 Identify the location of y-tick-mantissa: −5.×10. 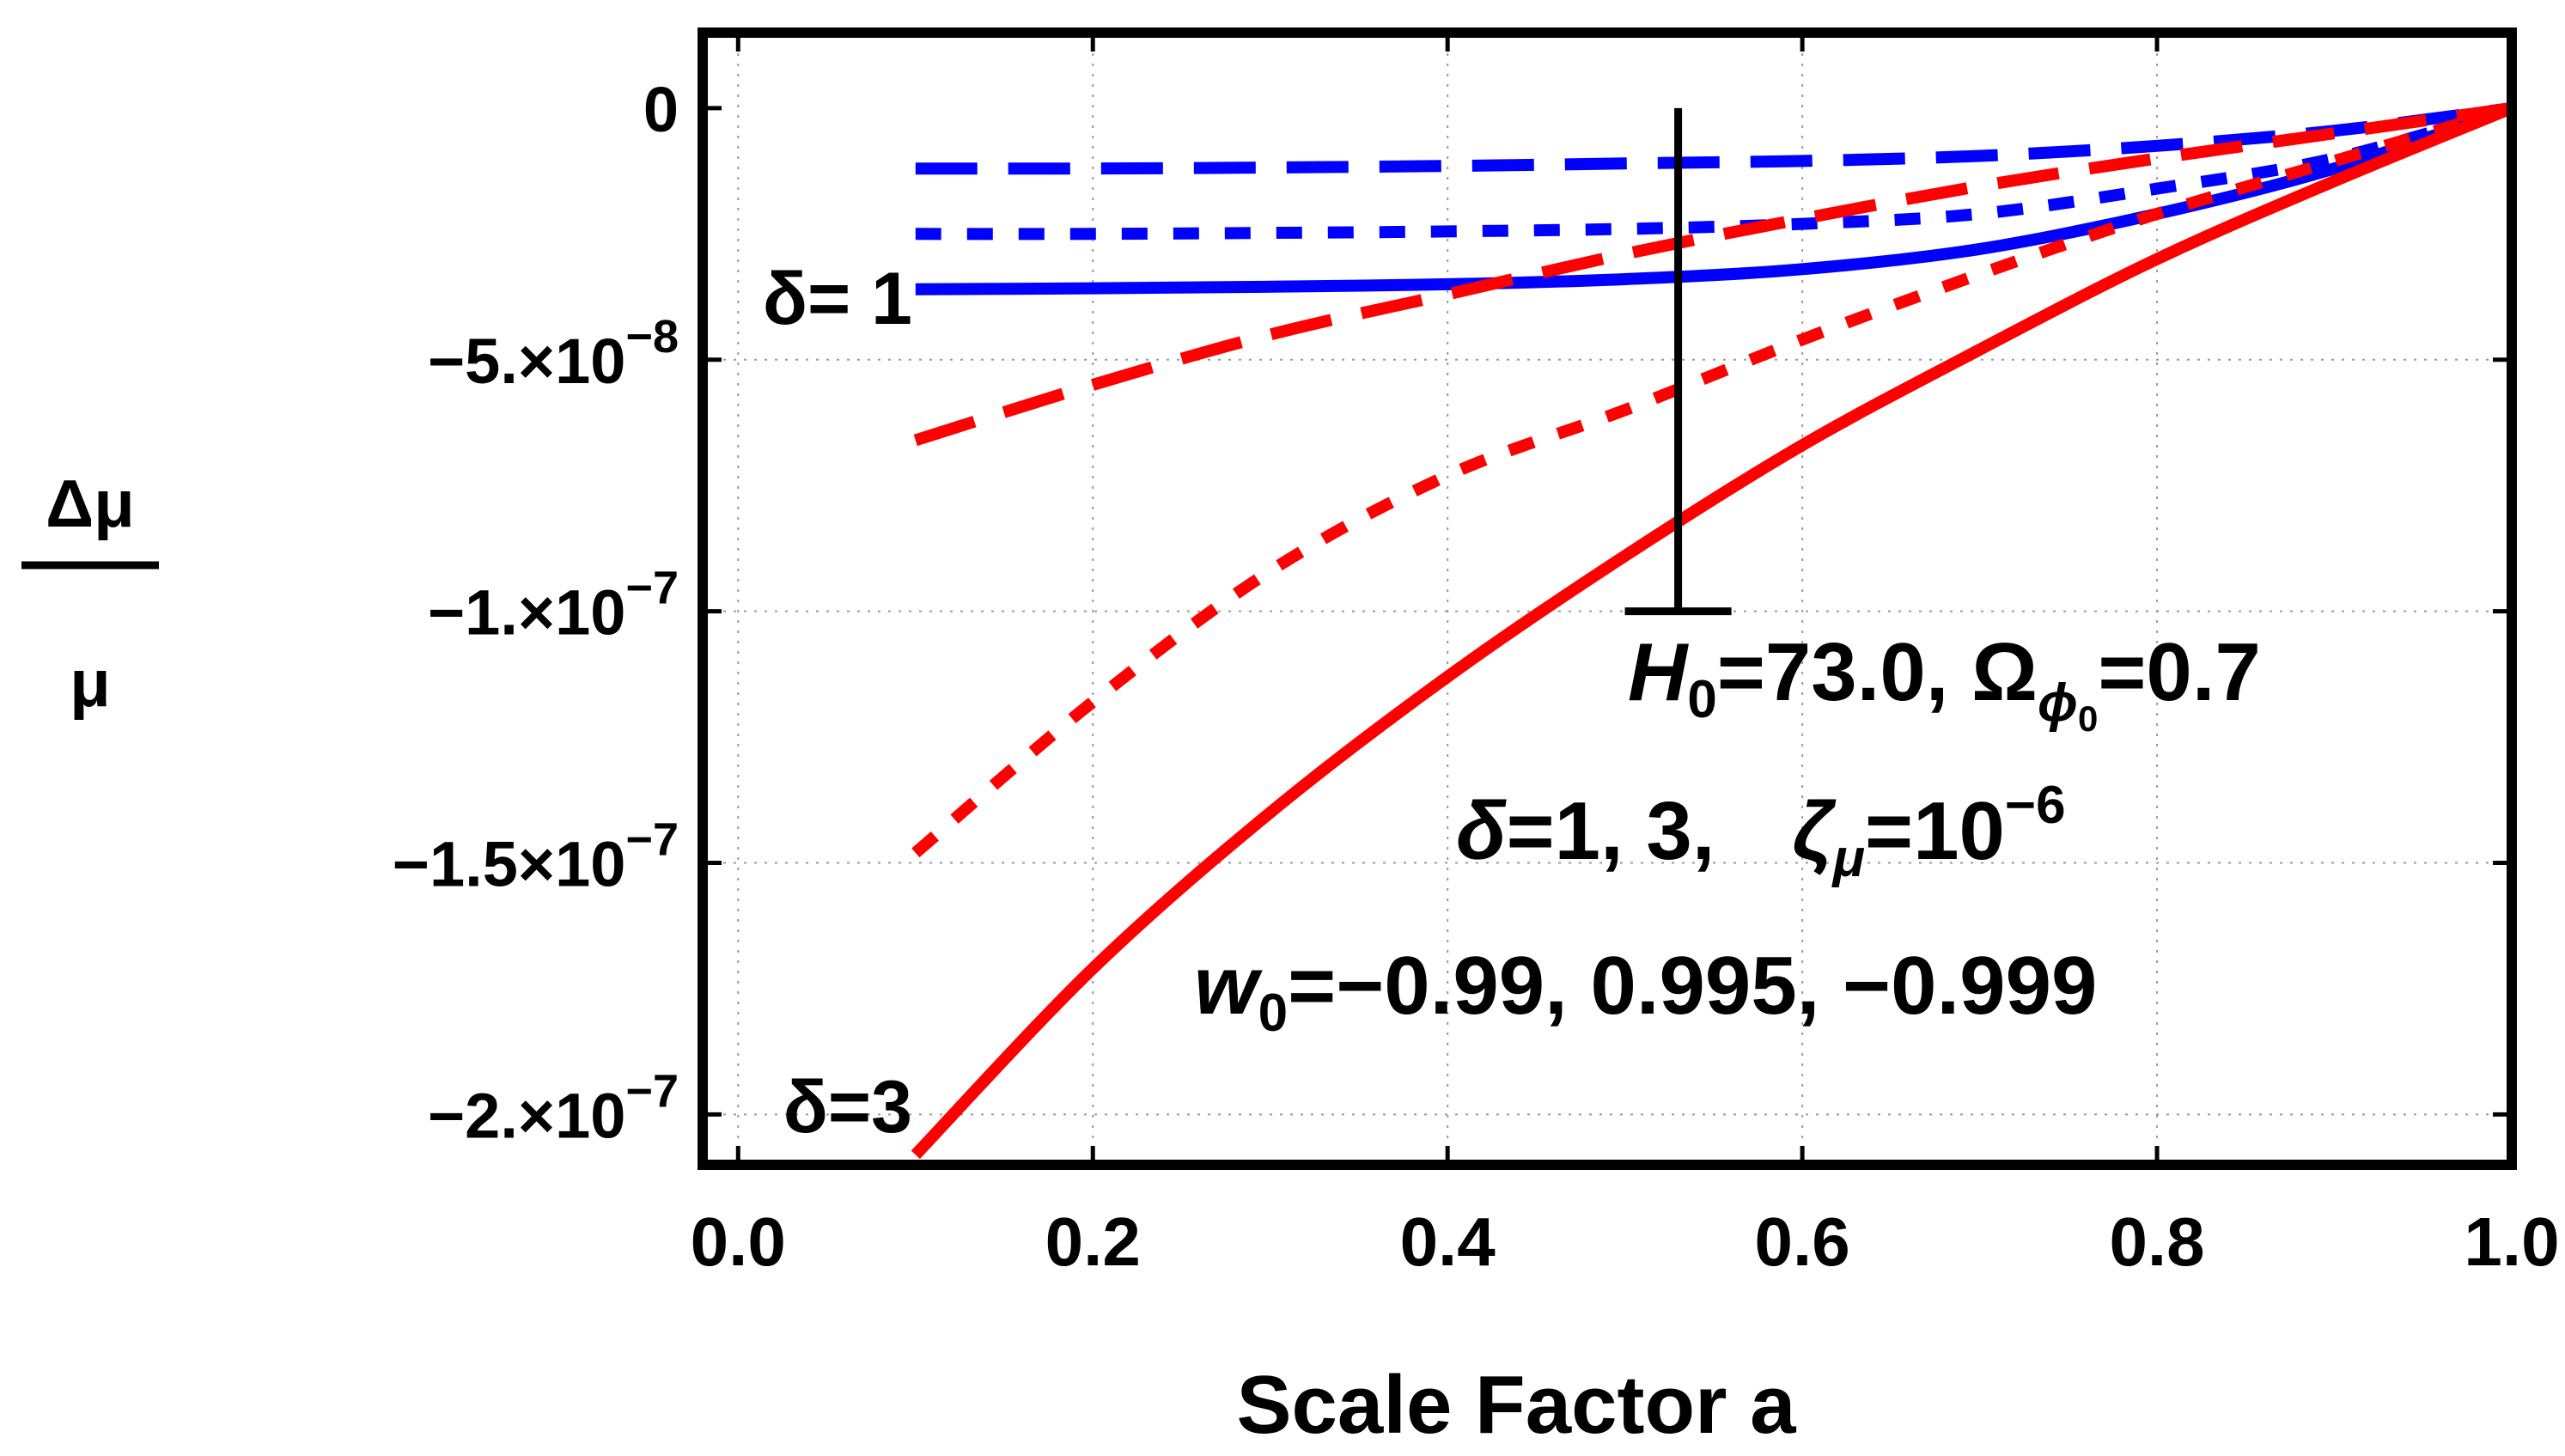
(527, 361).